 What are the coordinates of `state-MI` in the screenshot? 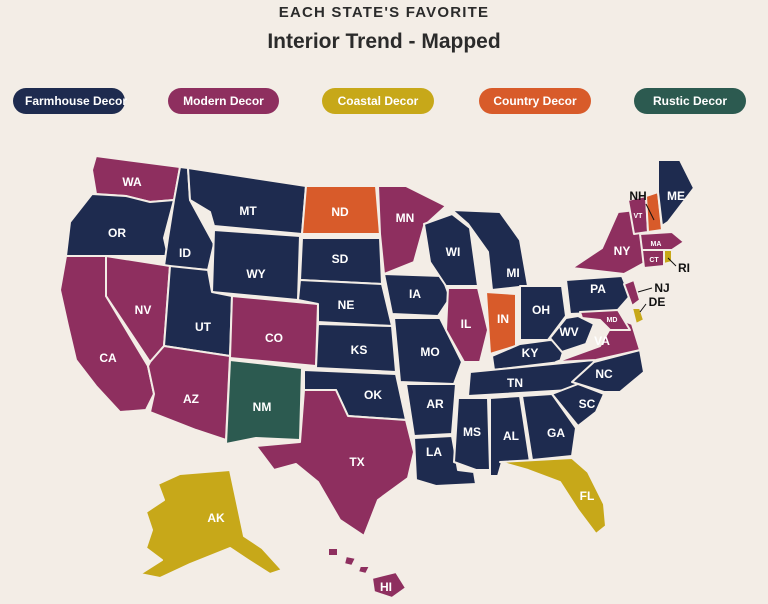 It's located at (490, 250).